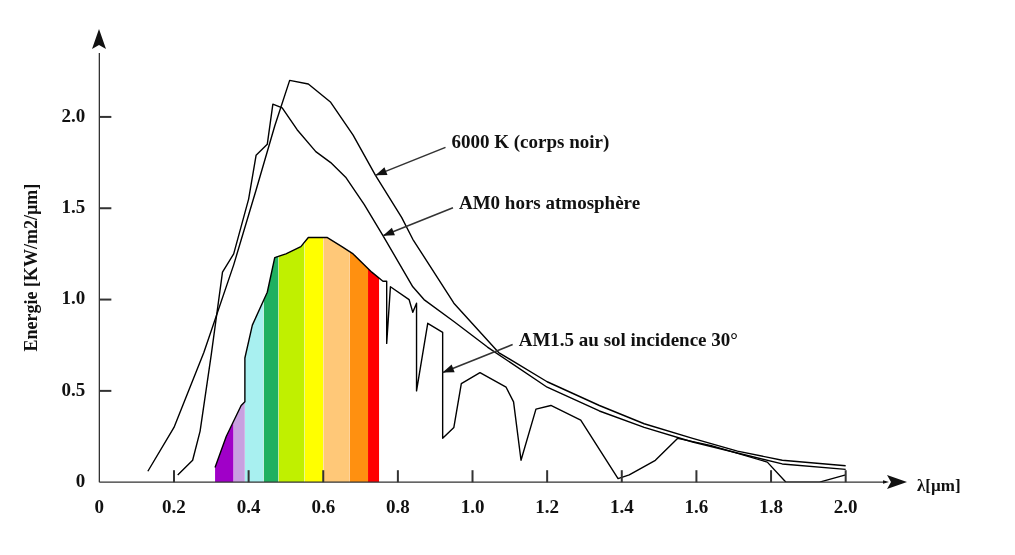 This screenshot has width=1015, height=555. Describe the element at coordinates (622, 506) in the screenshot. I see `x-tick-label: 1.4` at that location.